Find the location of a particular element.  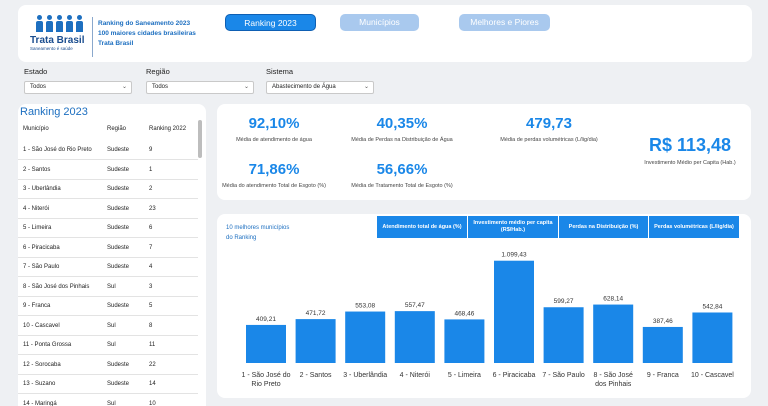

kpi-atendimento-esgoto-label: Média do atendimento Total de Esgoto (%) is located at coordinates (274, 186).